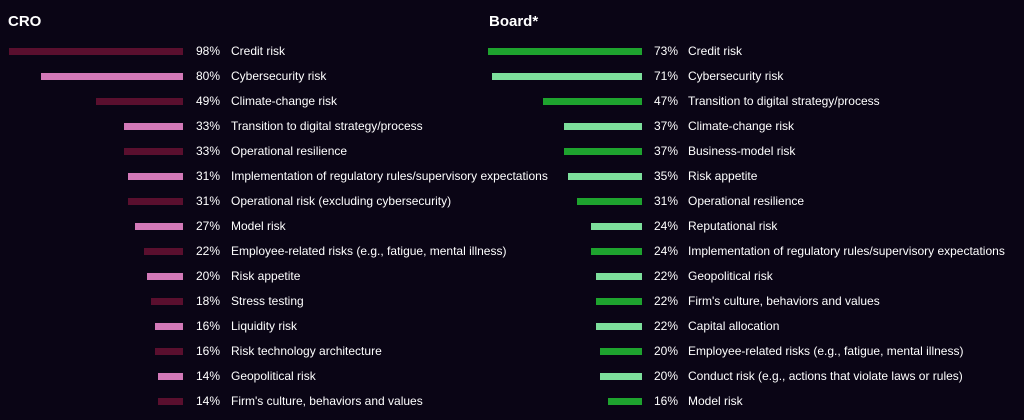 The width and height of the screenshot is (1024, 420). I want to click on board-chart-title: Board*, so click(514, 21).